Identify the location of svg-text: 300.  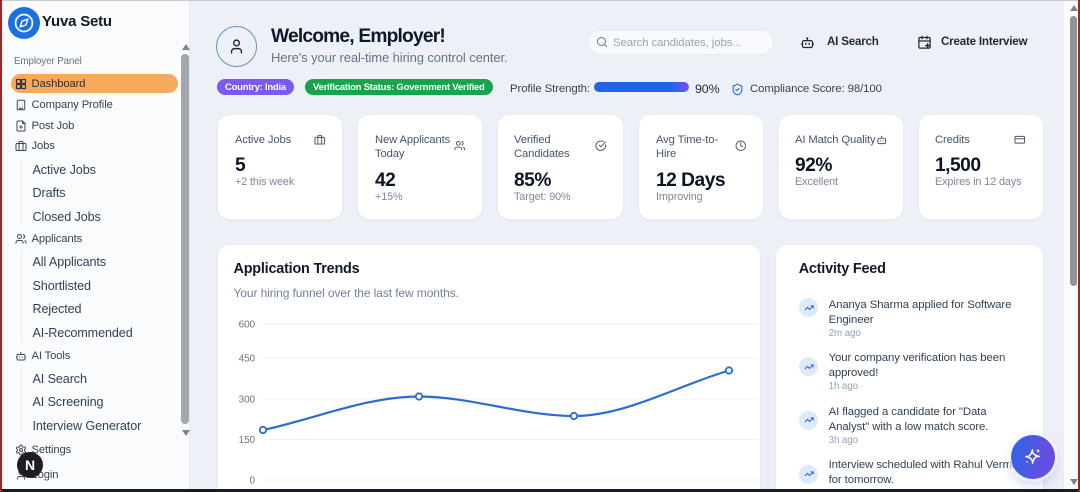
(247, 400).